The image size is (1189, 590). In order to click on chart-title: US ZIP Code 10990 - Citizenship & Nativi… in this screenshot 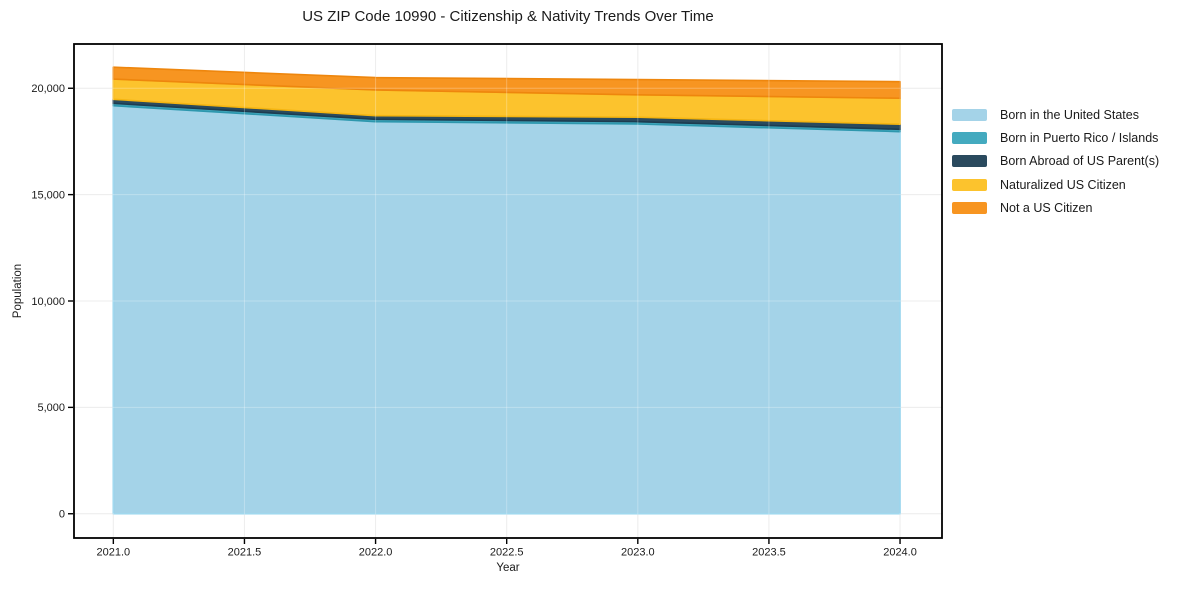, I will do `click(508, 16)`.